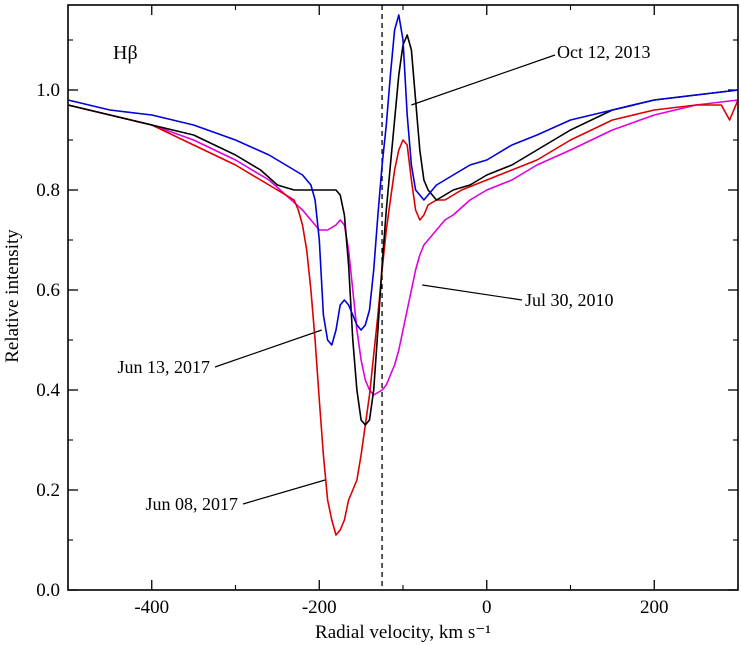  I want to click on y-tick-label: 0.4, so click(48, 390).